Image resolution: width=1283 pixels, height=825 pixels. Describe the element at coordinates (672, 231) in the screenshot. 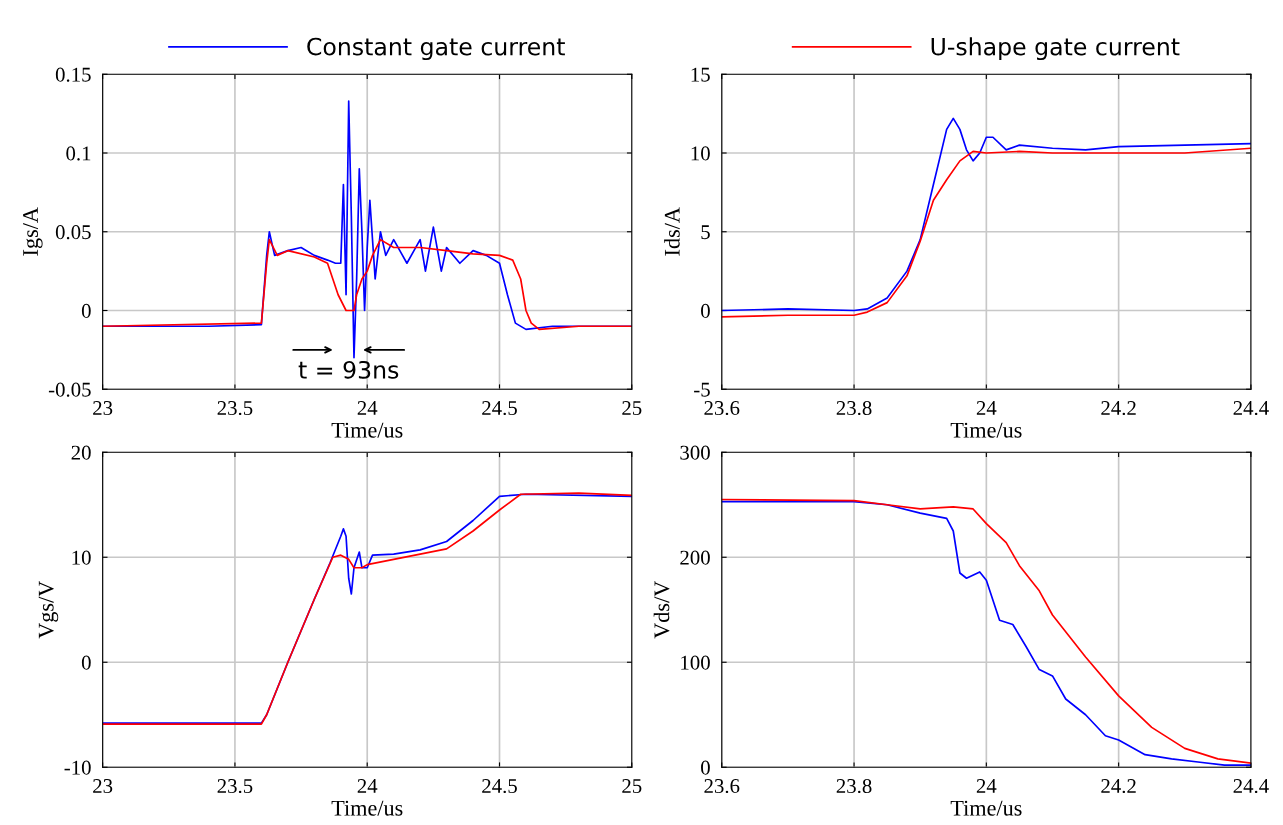

I see `y-axis-title: Ids/A` at that location.